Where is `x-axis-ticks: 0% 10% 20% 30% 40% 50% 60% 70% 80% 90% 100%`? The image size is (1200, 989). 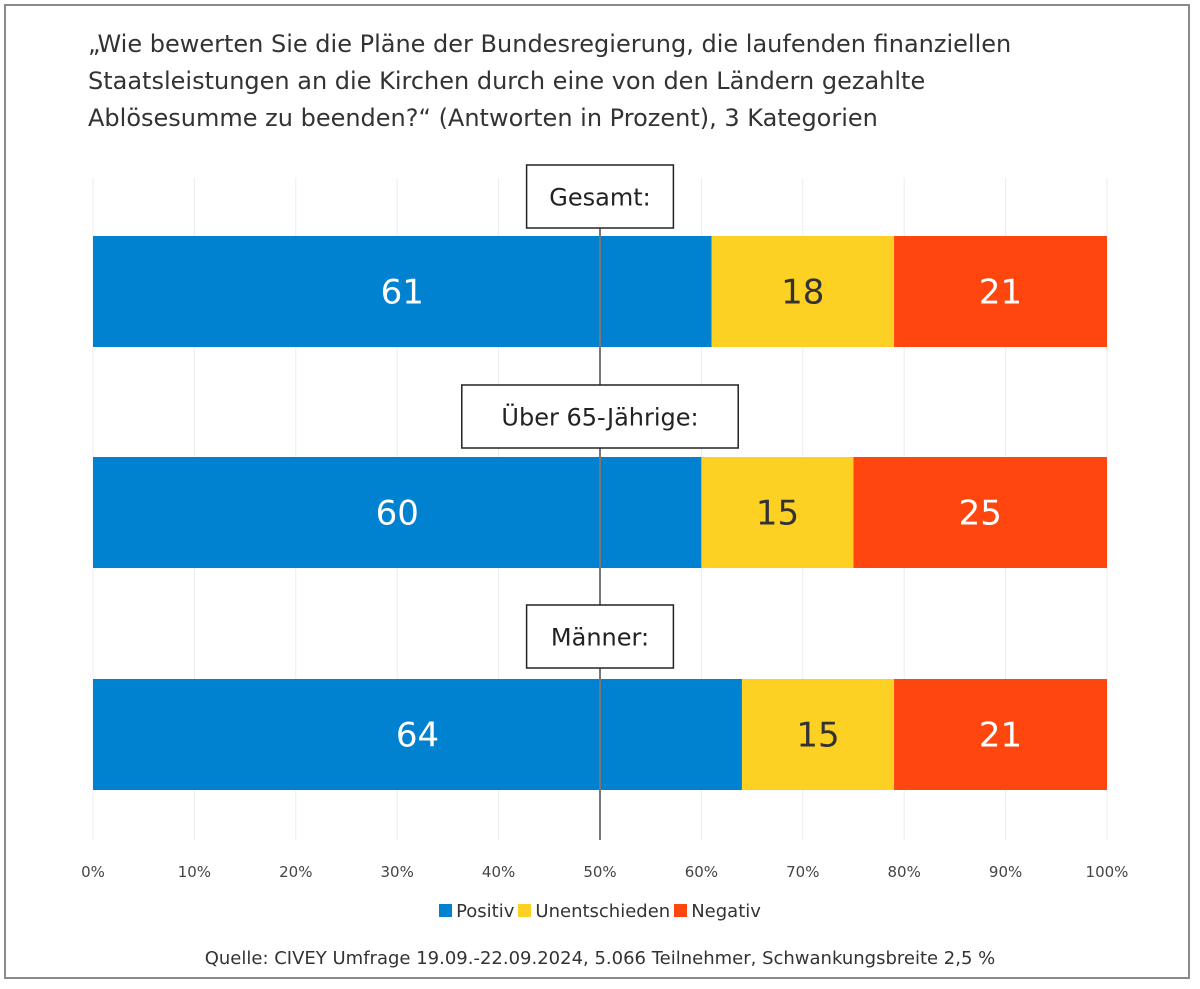
x-axis-ticks: 0% 10% 20% 30% 40% 50% 60% 70% 80% 90% 100% is located at coordinates (604, 872).